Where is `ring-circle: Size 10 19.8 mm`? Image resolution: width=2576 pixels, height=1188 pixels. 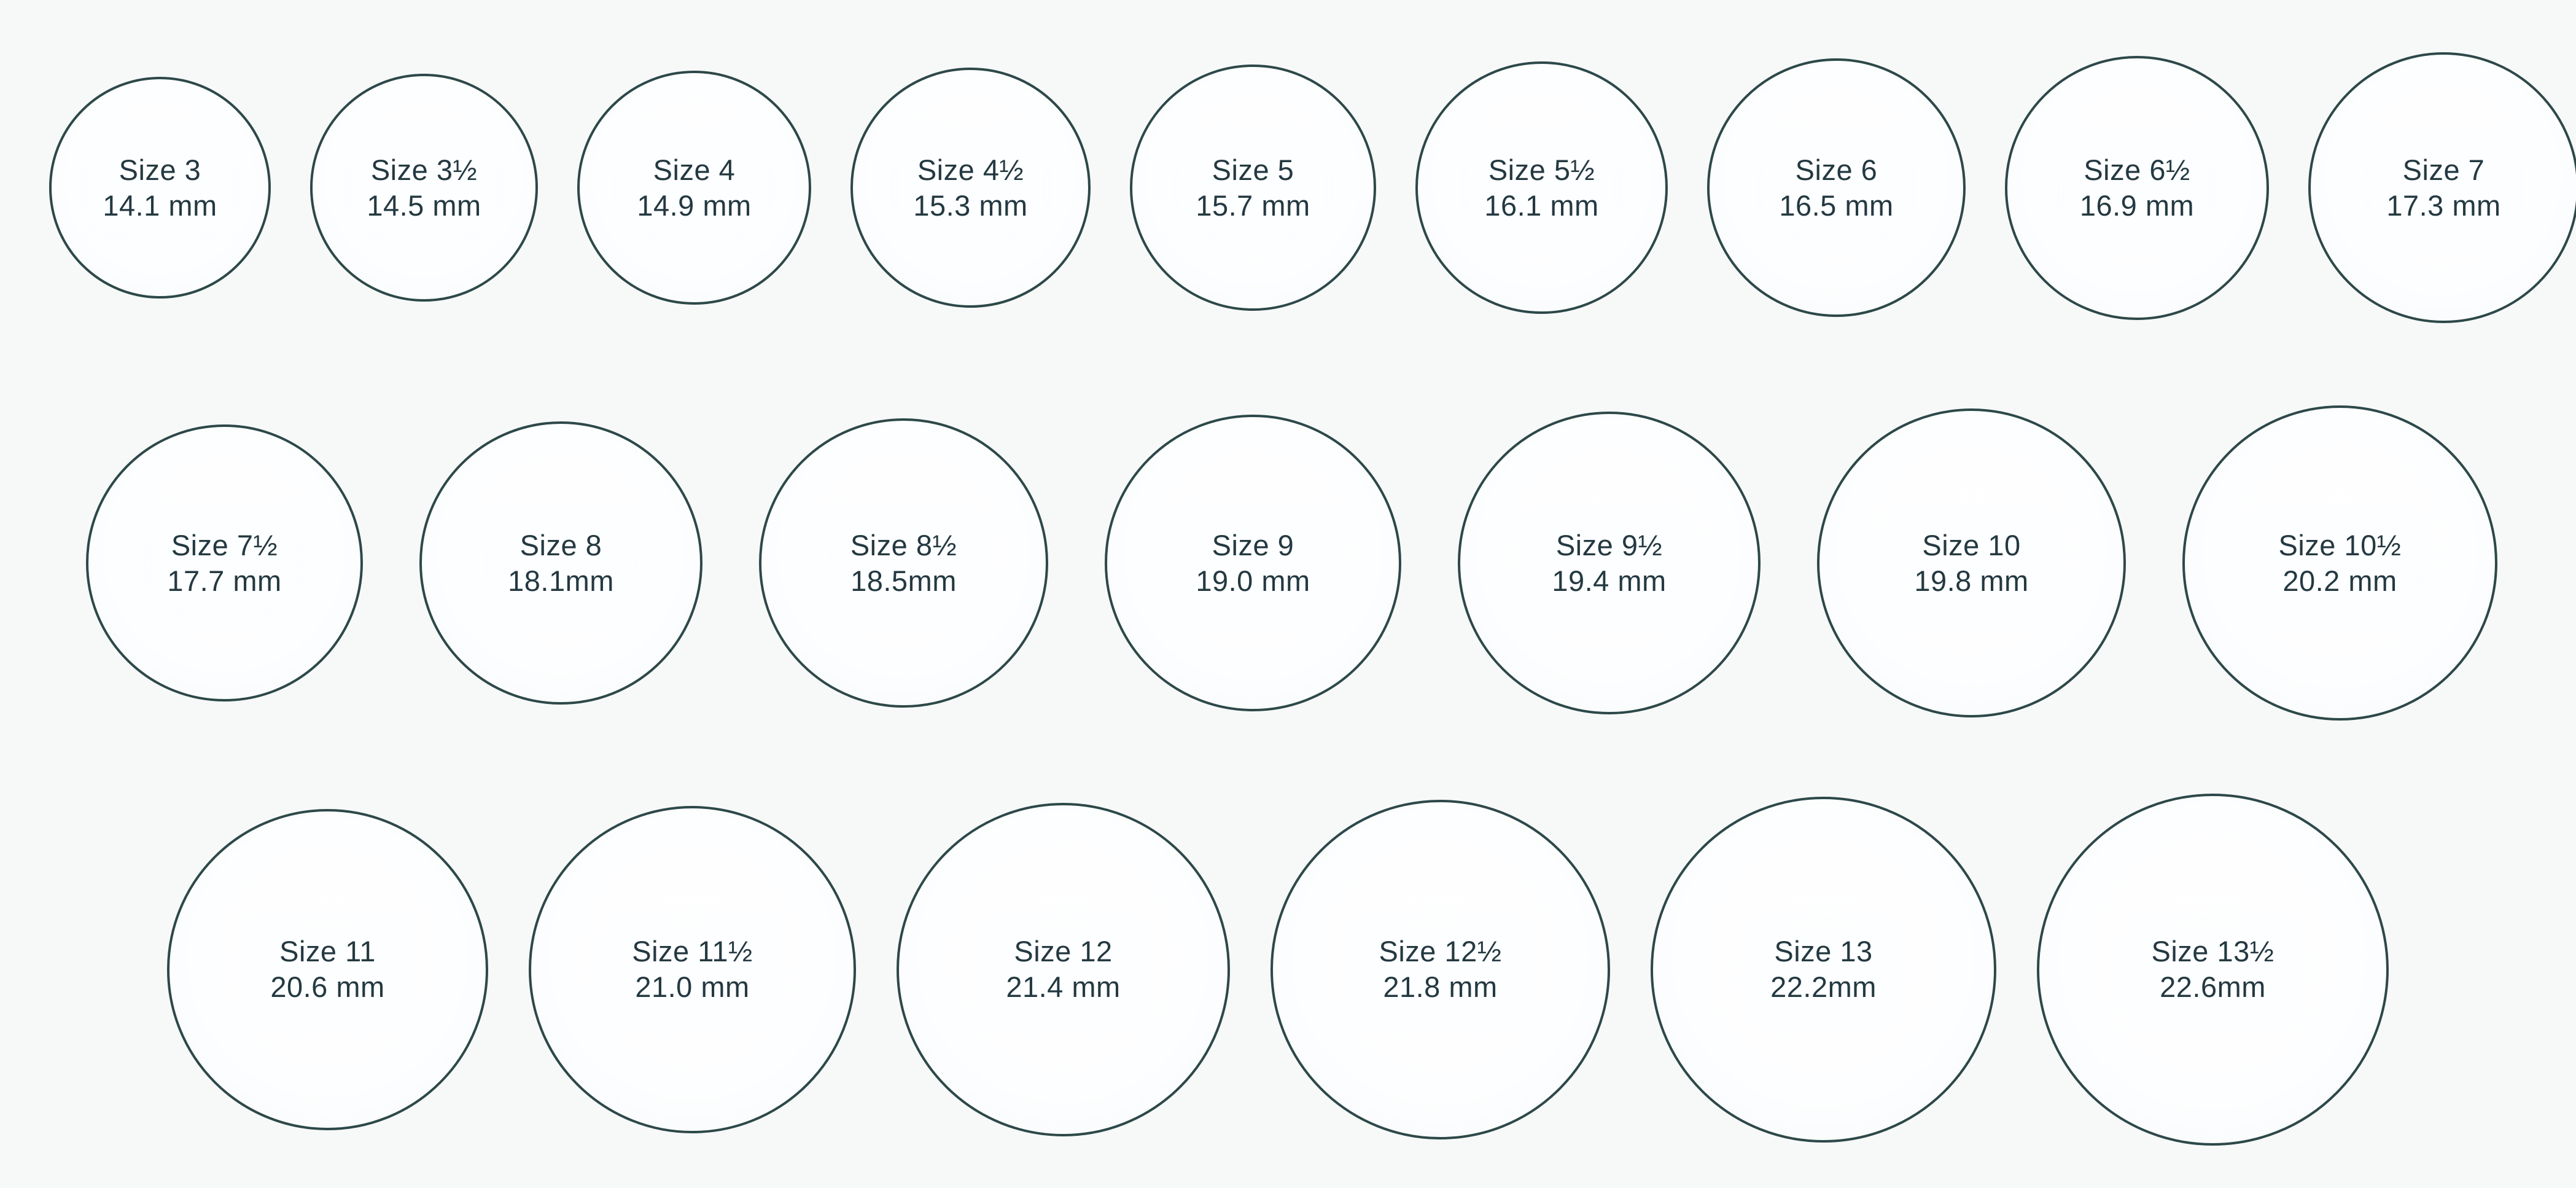 ring-circle: Size 10 19.8 mm is located at coordinates (1971, 562).